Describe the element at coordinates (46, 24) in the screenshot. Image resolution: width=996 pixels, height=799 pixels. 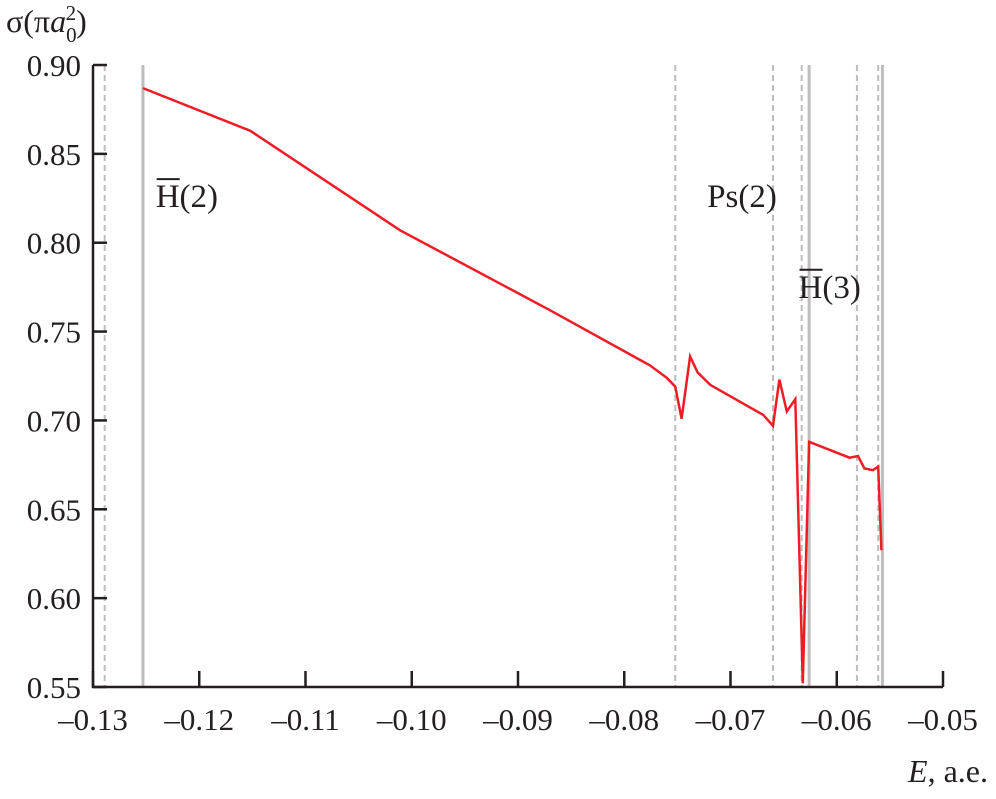
I see `y-axis-label: σ(πa02)` at that location.